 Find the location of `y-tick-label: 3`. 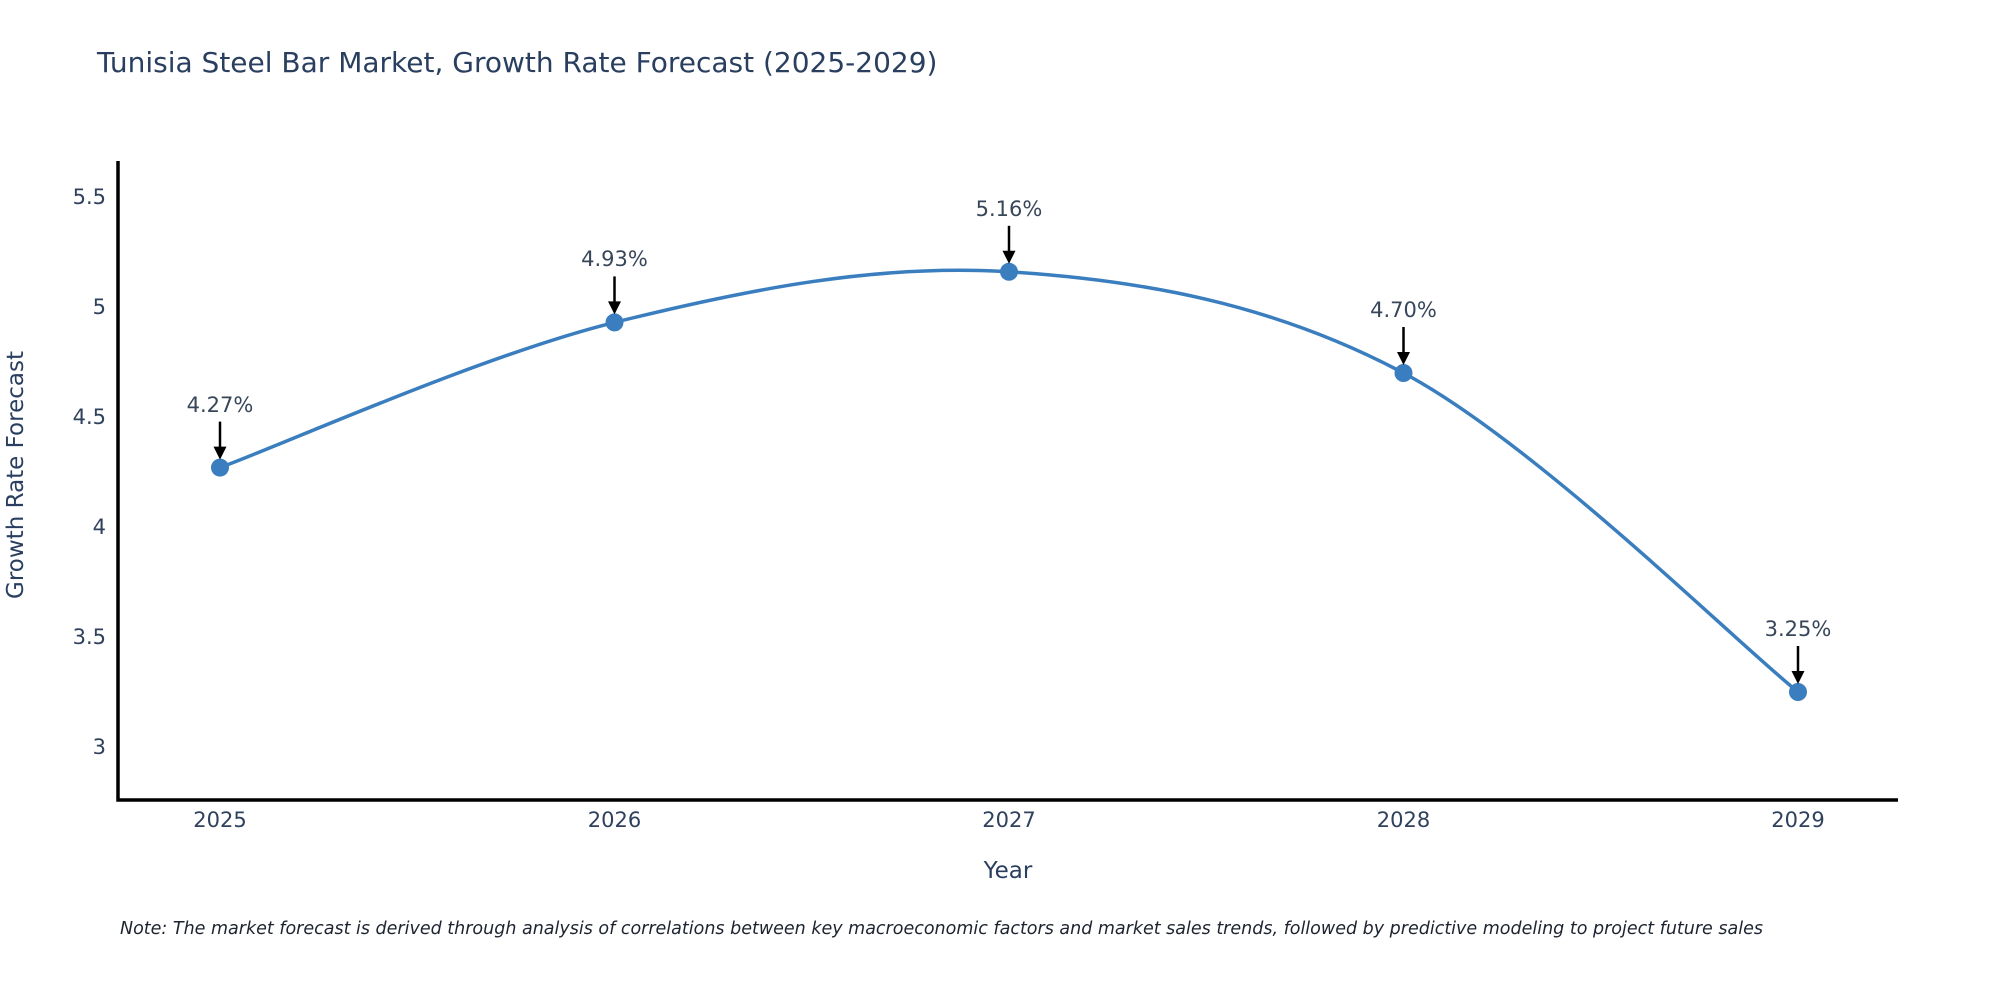

y-tick-label: 3 is located at coordinates (99, 747).